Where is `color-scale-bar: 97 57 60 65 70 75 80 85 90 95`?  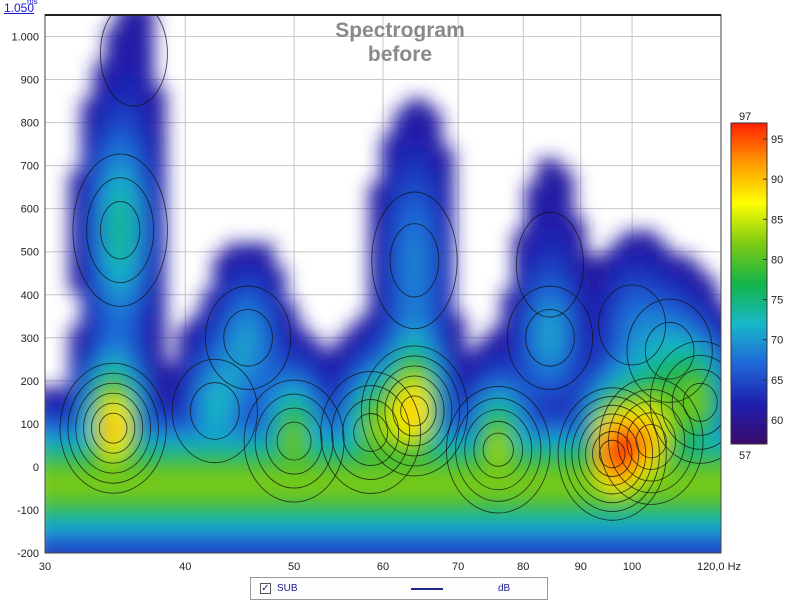
color-scale-bar: 97 57 60 65 70 75 80 85 90 95 is located at coordinates (756, 286).